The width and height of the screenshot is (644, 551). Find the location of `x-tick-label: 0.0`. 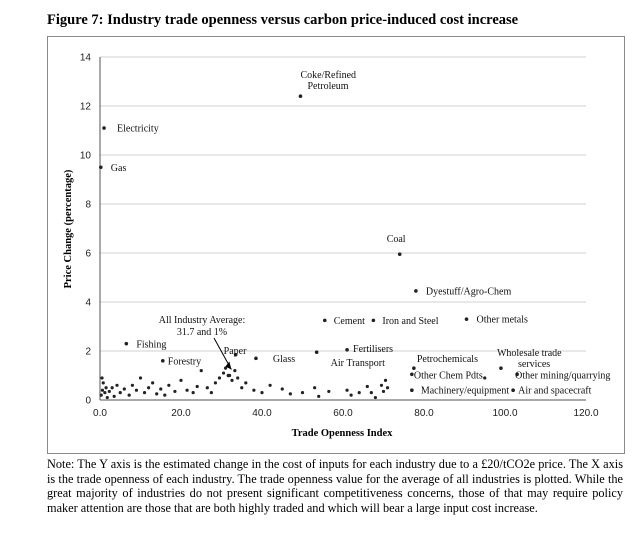

x-tick-label: 0.0 is located at coordinates (100, 413).